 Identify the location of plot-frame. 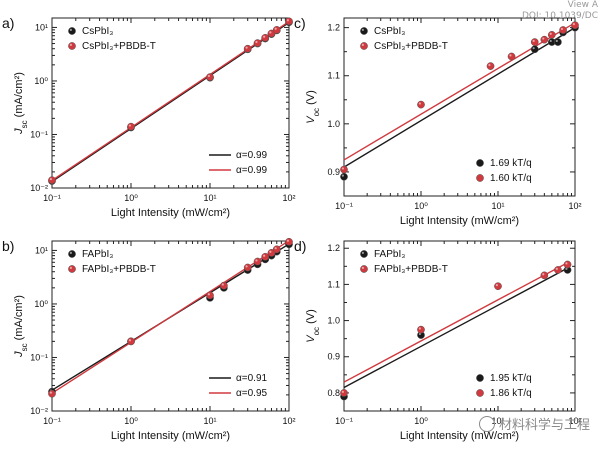
(459, 326).